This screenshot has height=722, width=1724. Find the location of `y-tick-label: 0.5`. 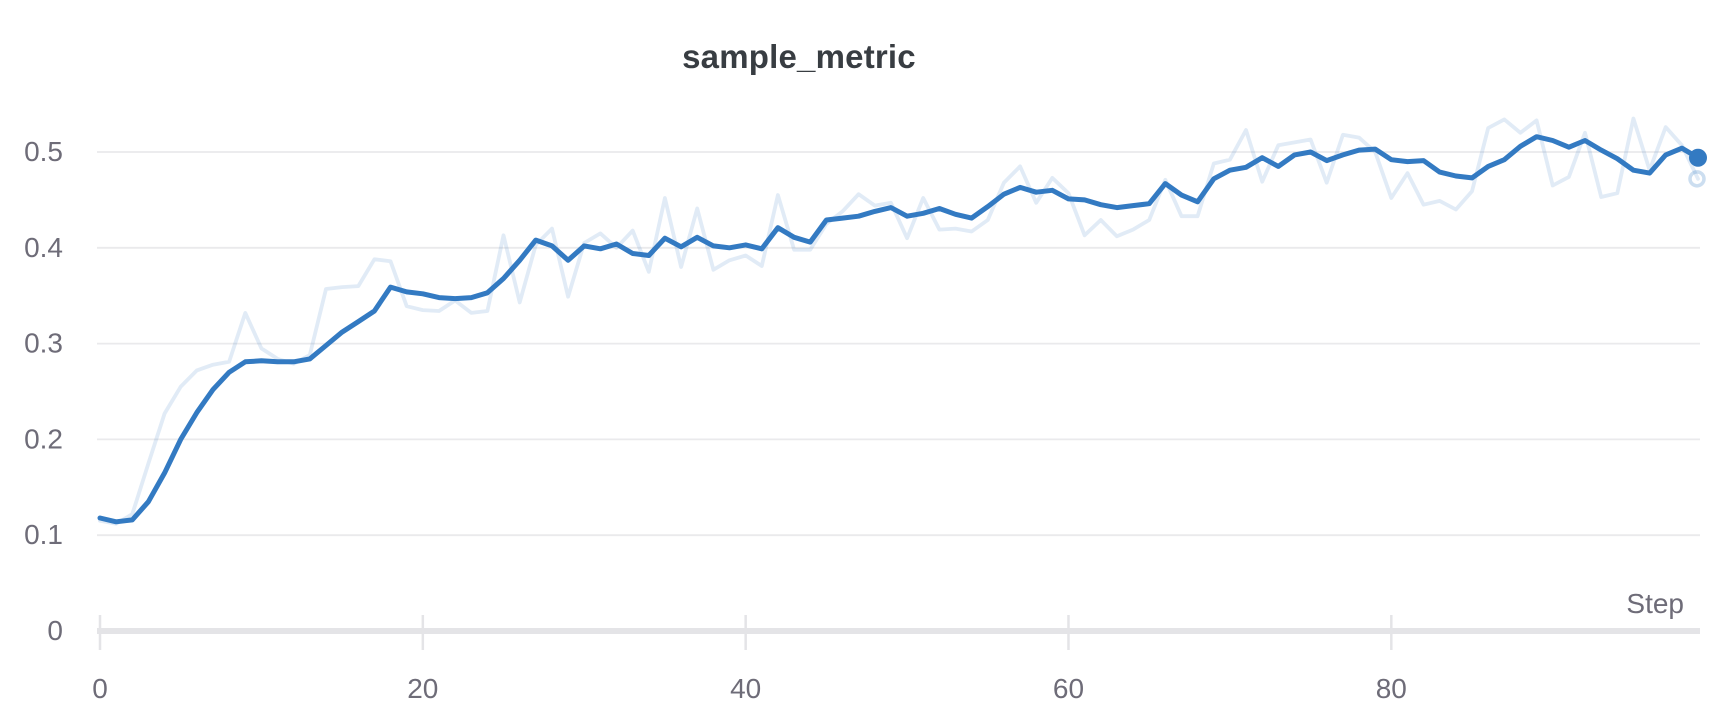

y-tick-label: 0.5 is located at coordinates (43, 151).